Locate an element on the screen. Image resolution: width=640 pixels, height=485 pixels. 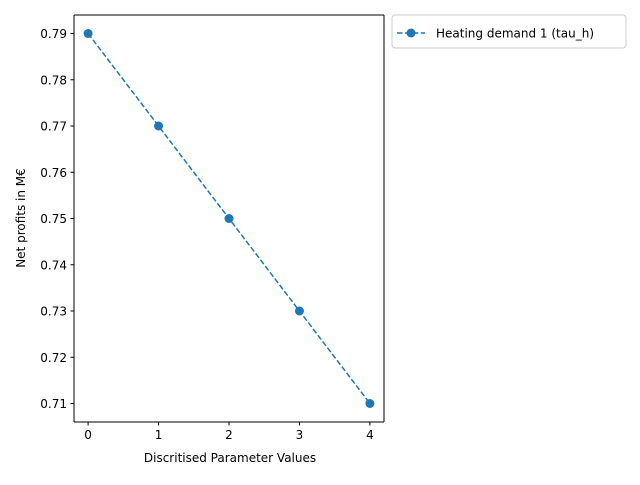
x-axis-label: Discritised Parameter Values is located at coordinates (230, 458).